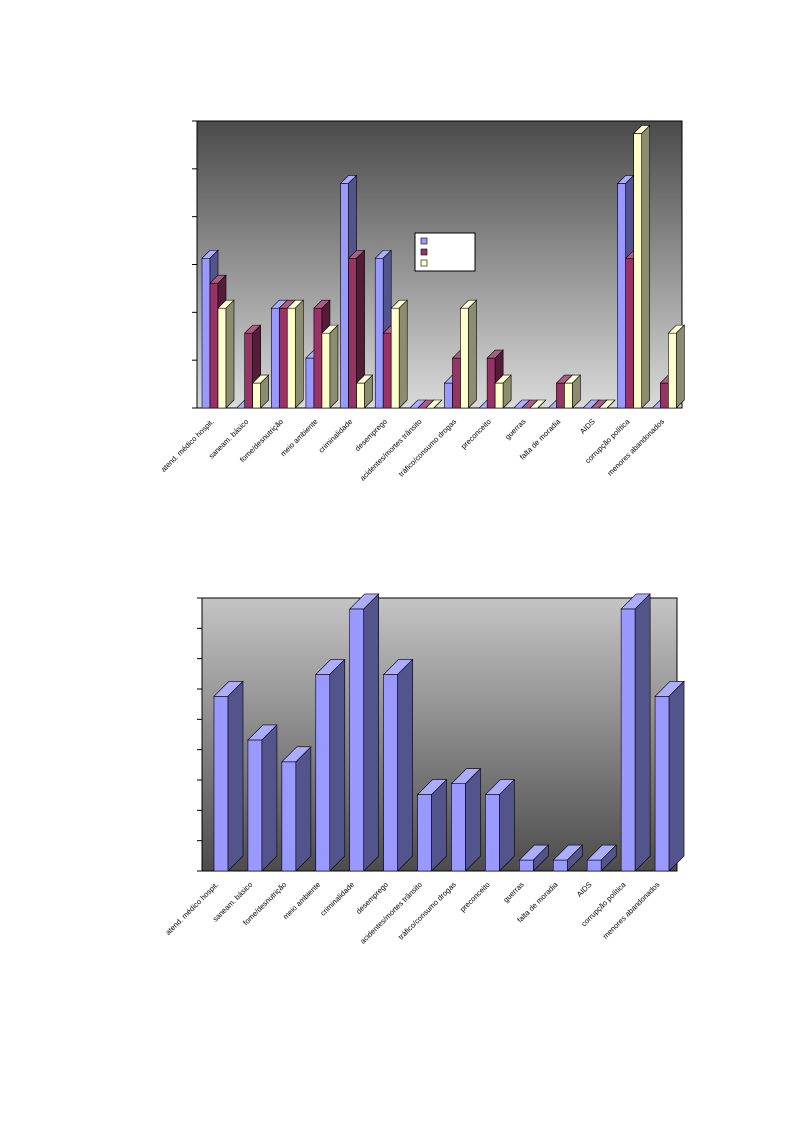 This screenshot has width=795, height=1123. What do you see at coordinates (503, 391) in the screenshot?
I see `bar-preconceito-s3` at bounding box center [503, 391].